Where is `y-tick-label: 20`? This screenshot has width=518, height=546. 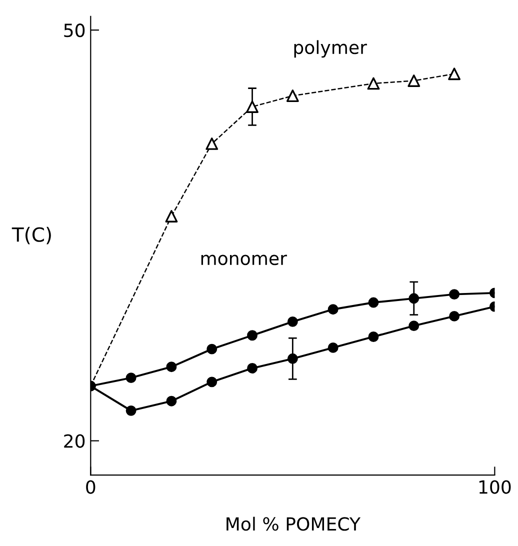 y-tick-label: 20 is located at coordinates (74, 441).